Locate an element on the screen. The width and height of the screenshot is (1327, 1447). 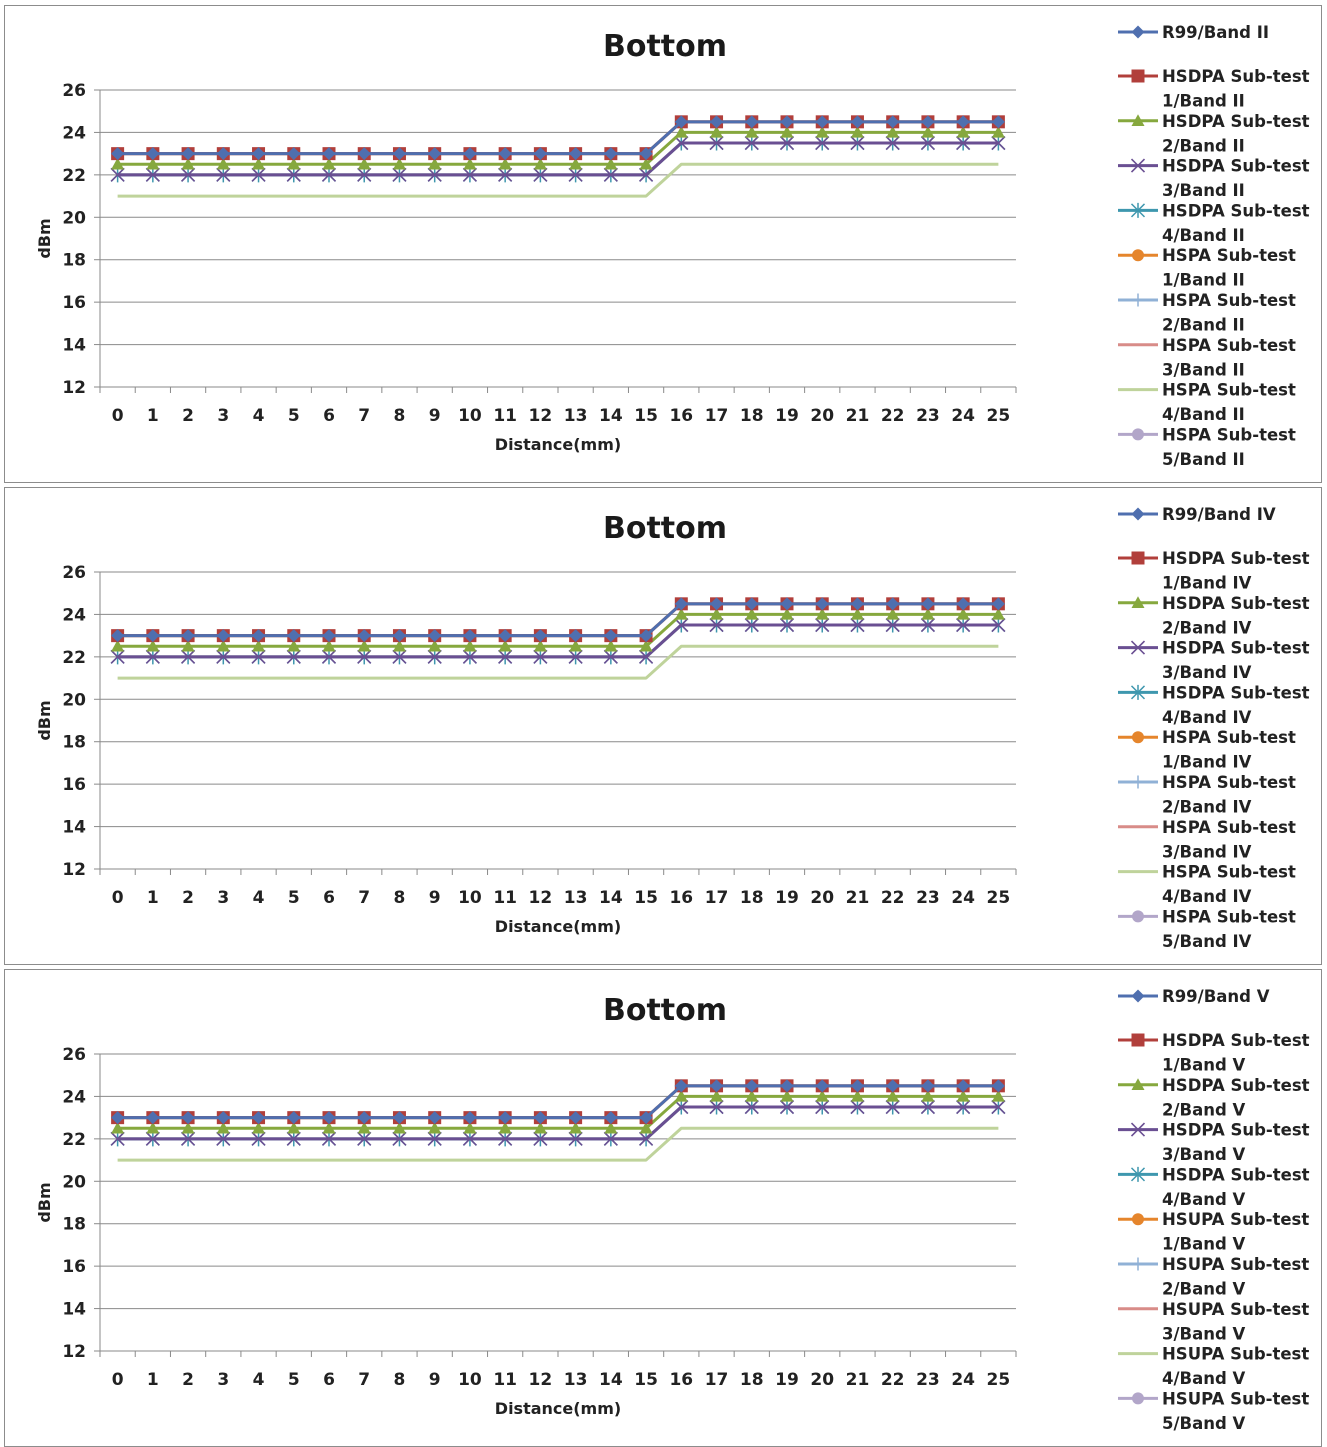
y-tick-label: 16 is located at coordinates (74, 303).